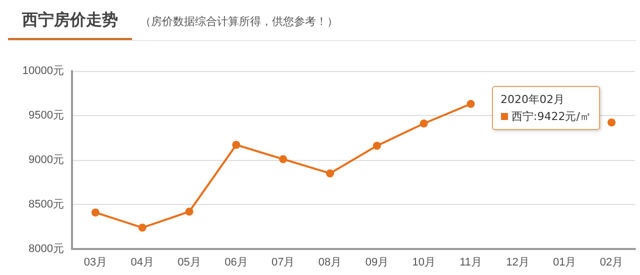  I want to click on x-tick-label: 08月, so click(330, 262).